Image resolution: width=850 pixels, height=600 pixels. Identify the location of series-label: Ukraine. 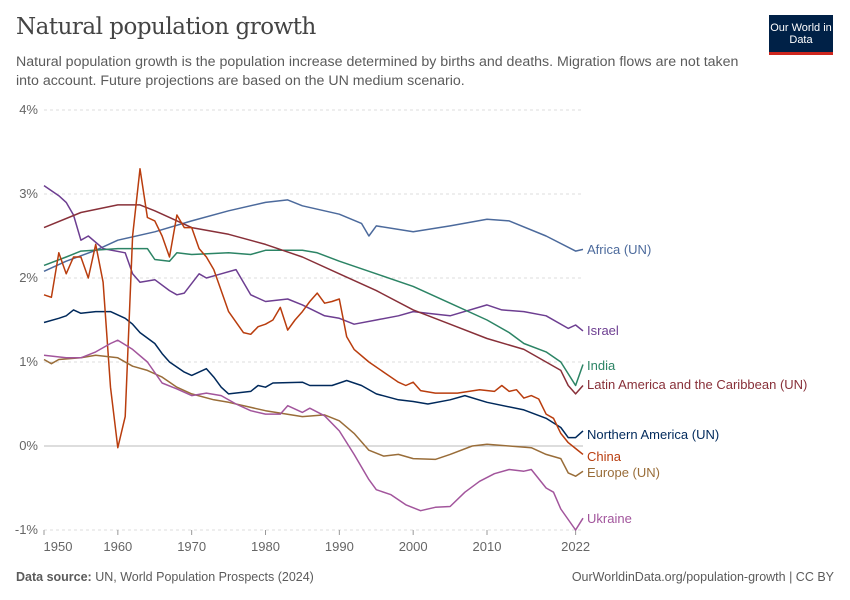
(609, 518).